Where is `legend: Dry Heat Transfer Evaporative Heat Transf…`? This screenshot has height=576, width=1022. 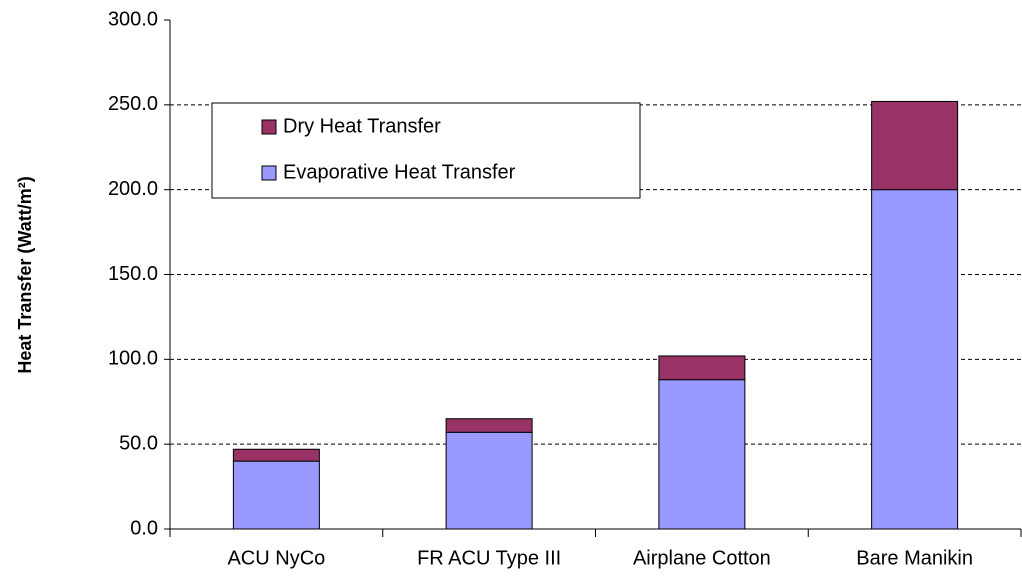
legend: Dry Heat Transfer Evaporative Heat Transf… is located at coordinates (426, 150).